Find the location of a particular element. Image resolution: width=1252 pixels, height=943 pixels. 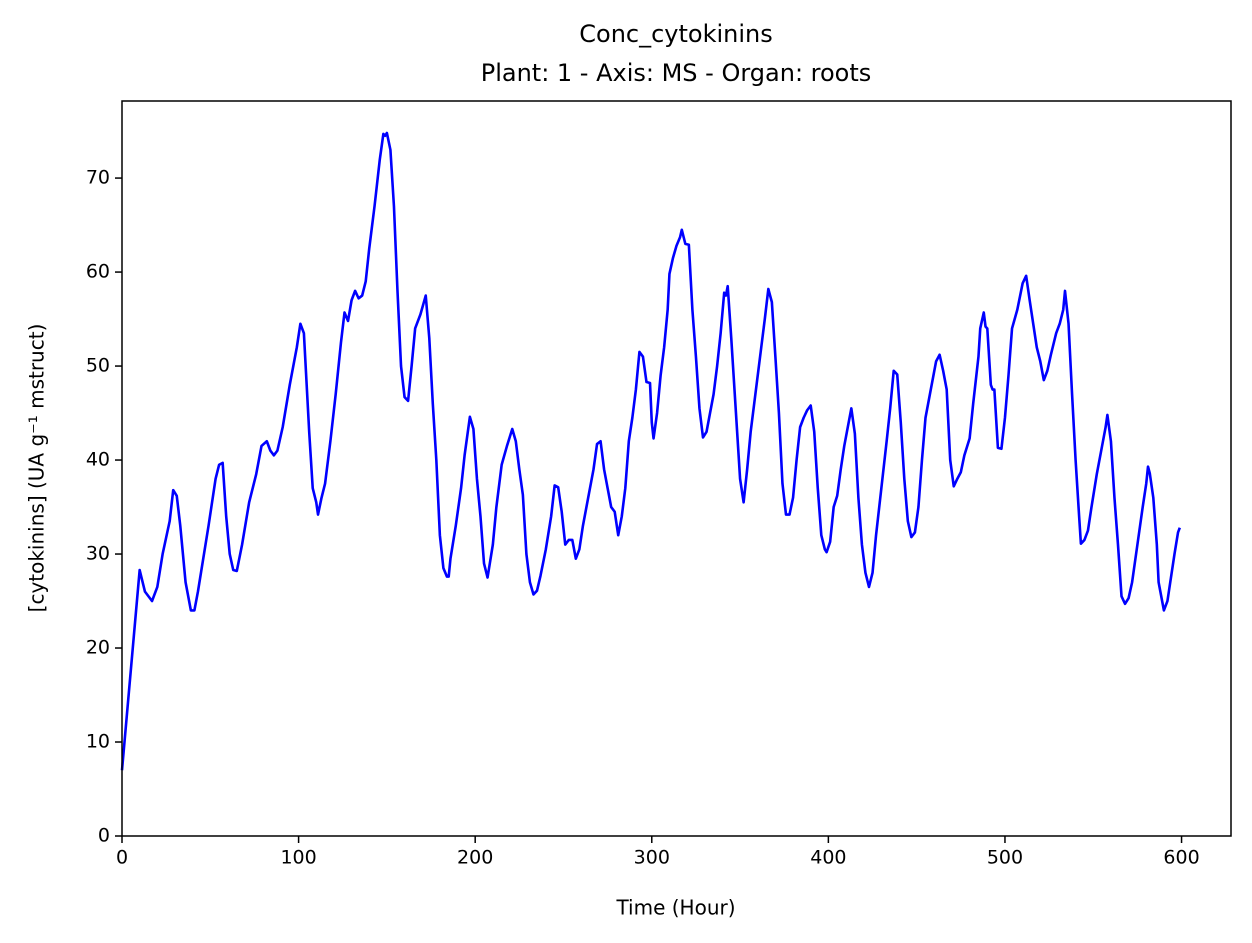

x-tick-label: 400 is located at coordinates (828, 858).